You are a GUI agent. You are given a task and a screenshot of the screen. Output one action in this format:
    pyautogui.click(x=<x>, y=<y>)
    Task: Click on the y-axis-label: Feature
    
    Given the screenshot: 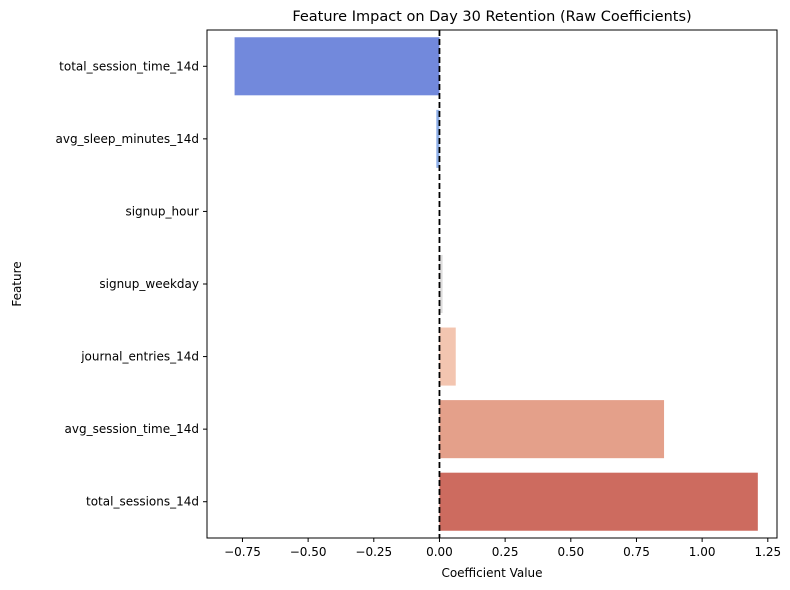 What is the action you would take?
    pyautogui.click(x=17, y=283)
    